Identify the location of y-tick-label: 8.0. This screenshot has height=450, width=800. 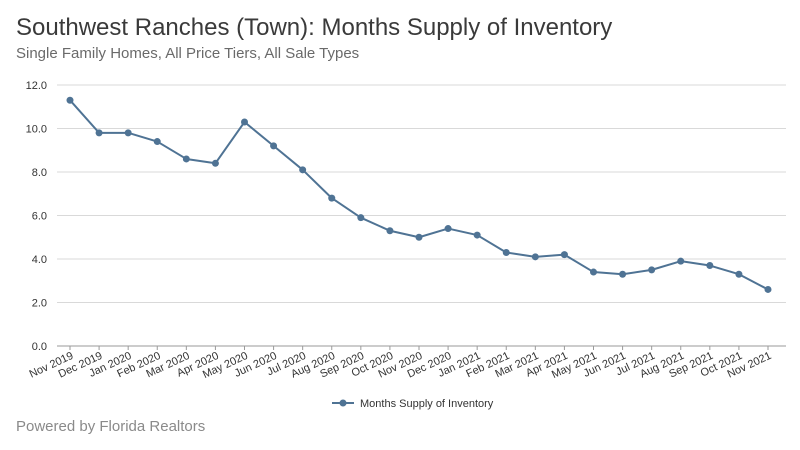
(39, 173).